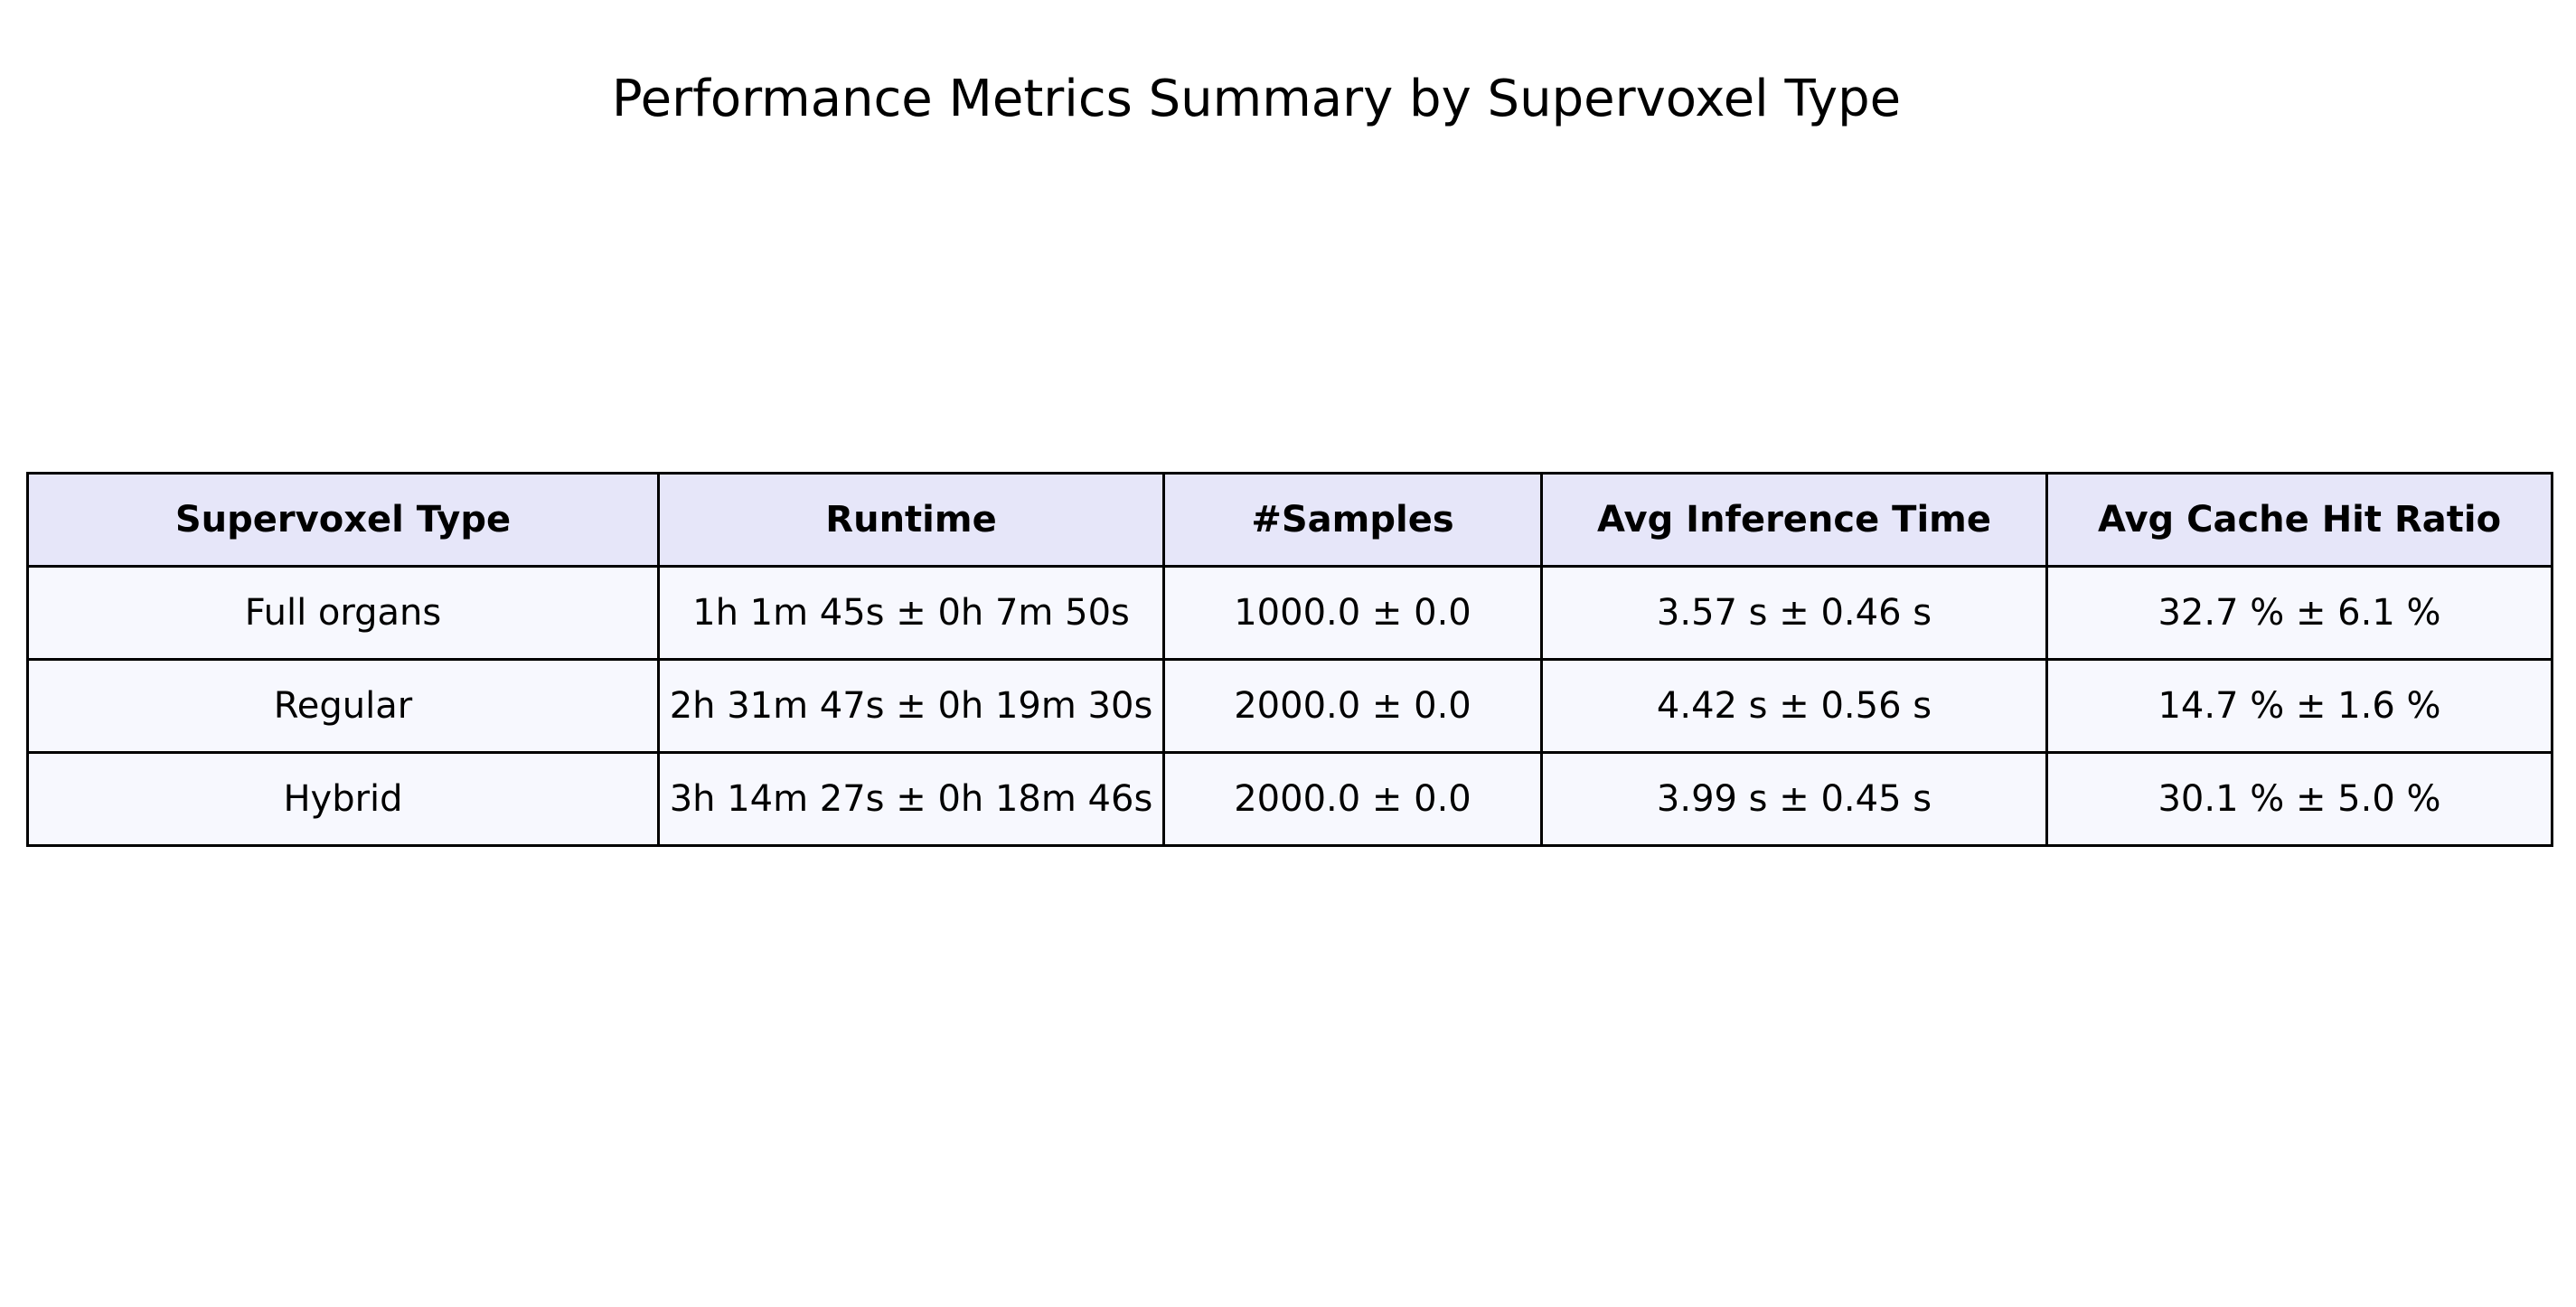 This screenshot has height=1307, width=2576. What do you see at coordinates (1794, 520) in the screenshot?
I see `header-cell-avg-inference-time: Avg Inference Time` at bounding box center [1794, 520].